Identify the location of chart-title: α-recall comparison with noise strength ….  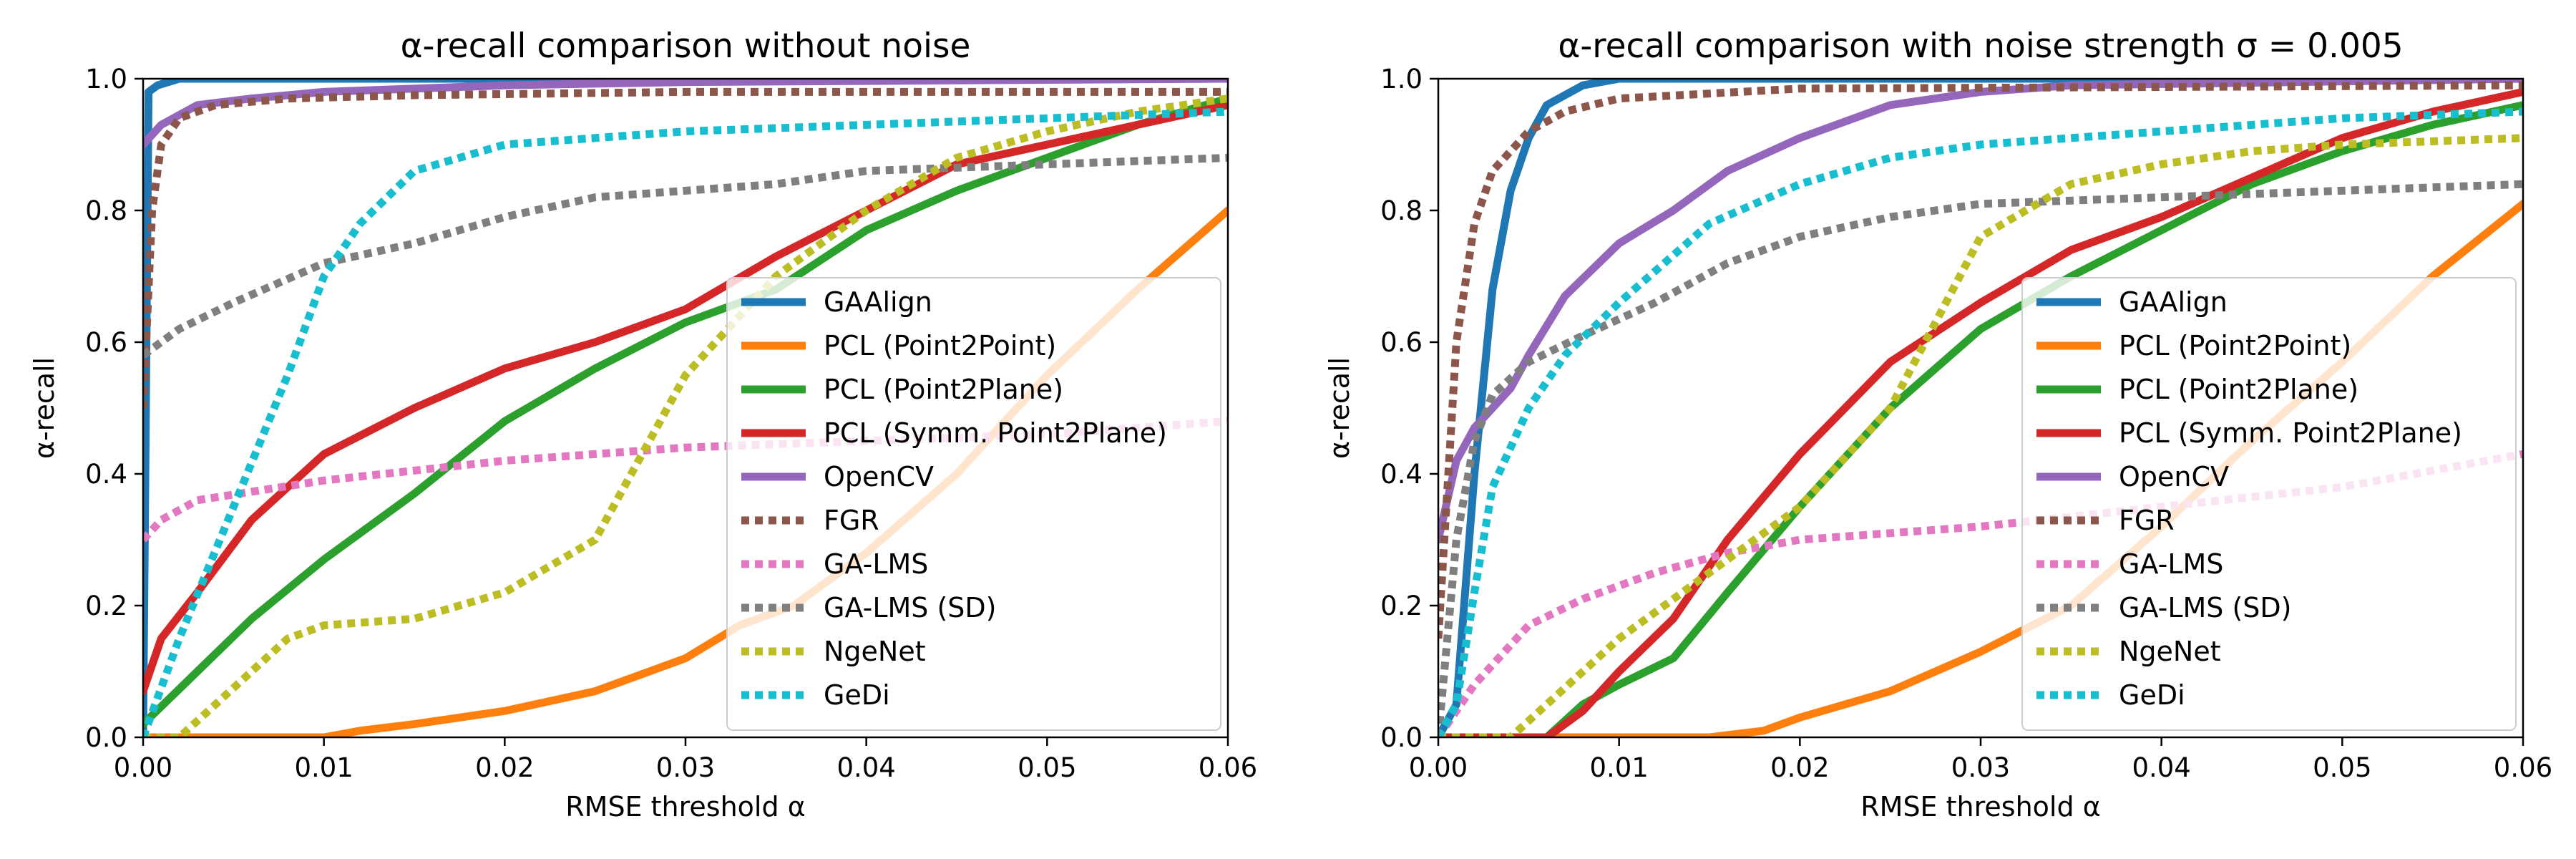
(1980, 46).